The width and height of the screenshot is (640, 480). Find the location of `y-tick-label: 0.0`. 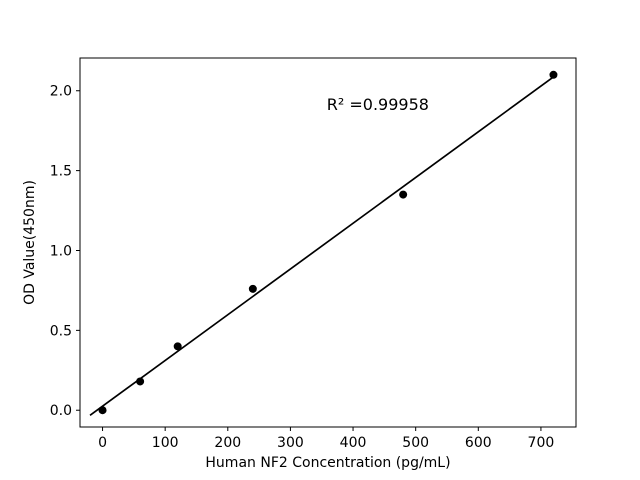

y-tick-label: 0.0 is located at coordinates (61, 411).